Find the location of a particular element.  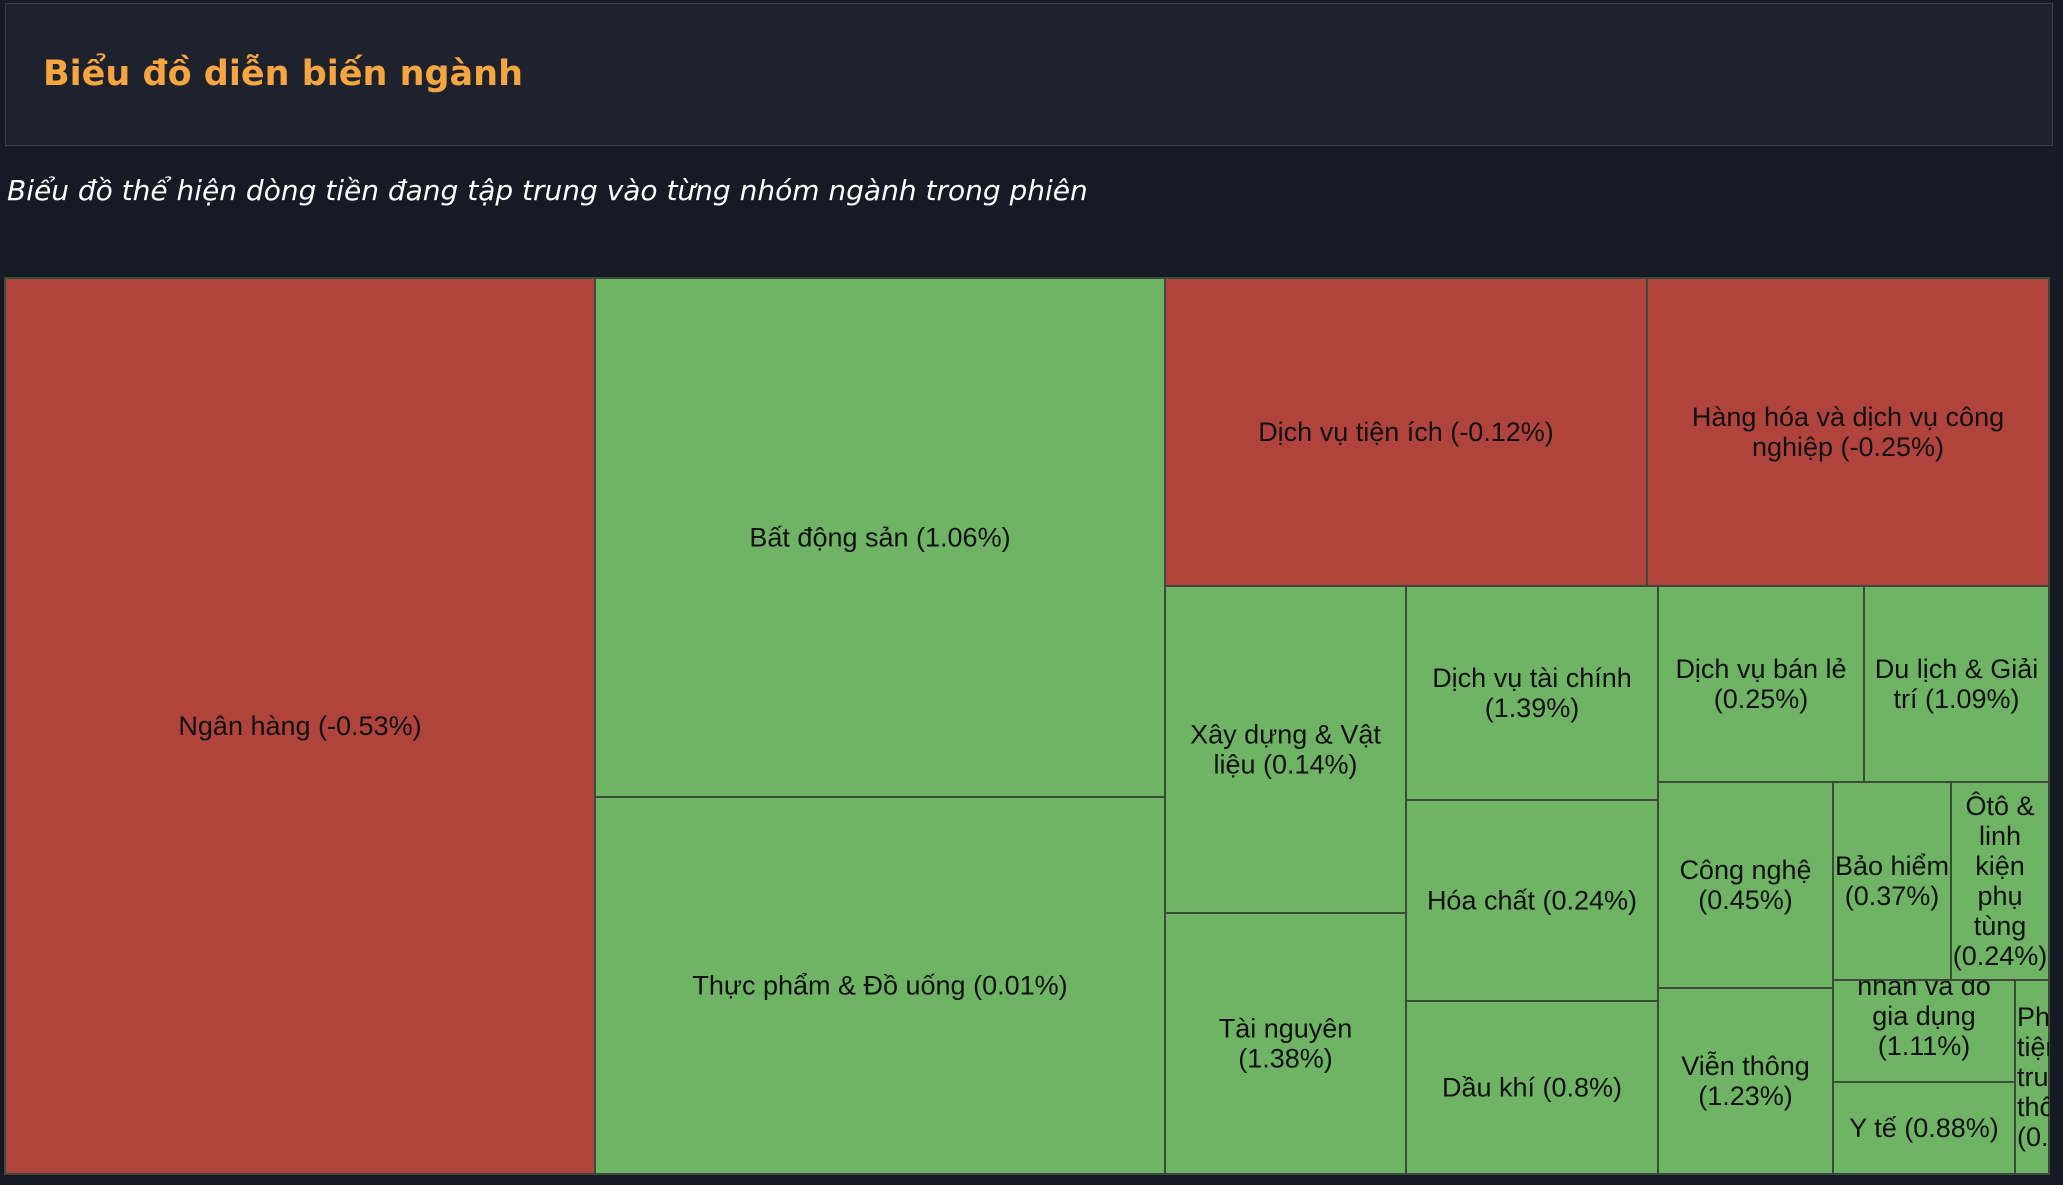

treemap-tile: Tài nguyên (1.38%) is located at coordinates (1285, 1043).